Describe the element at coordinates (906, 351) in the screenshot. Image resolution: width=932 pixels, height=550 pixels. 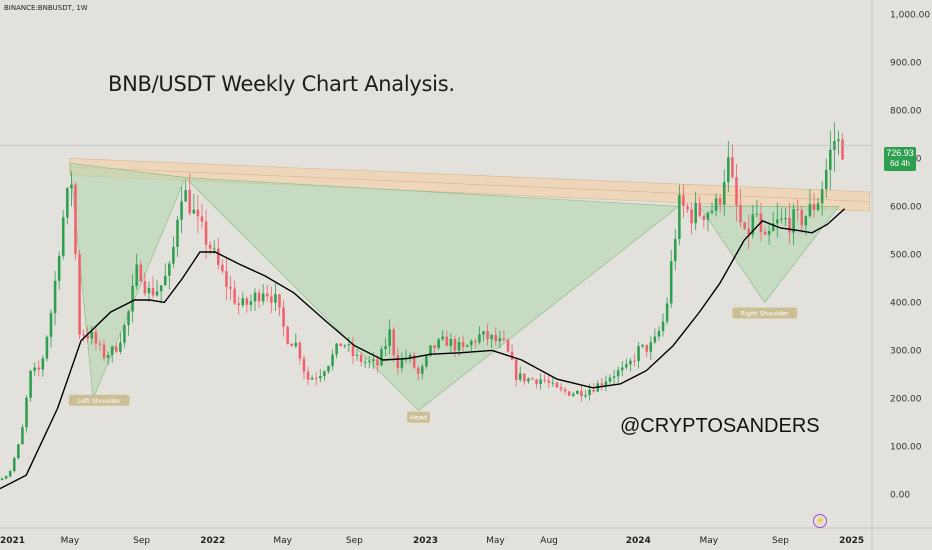
I see `y-tick-label: 300.00` at that location.